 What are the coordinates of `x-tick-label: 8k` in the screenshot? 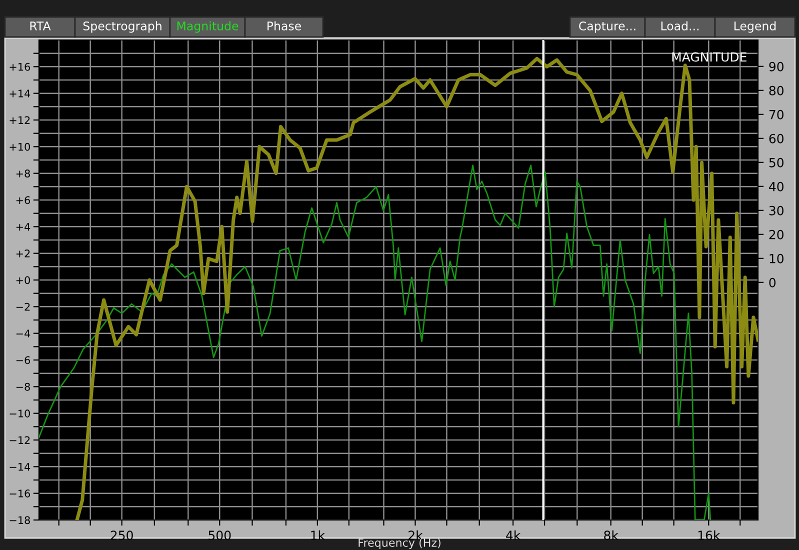 It's located at (611, 535).